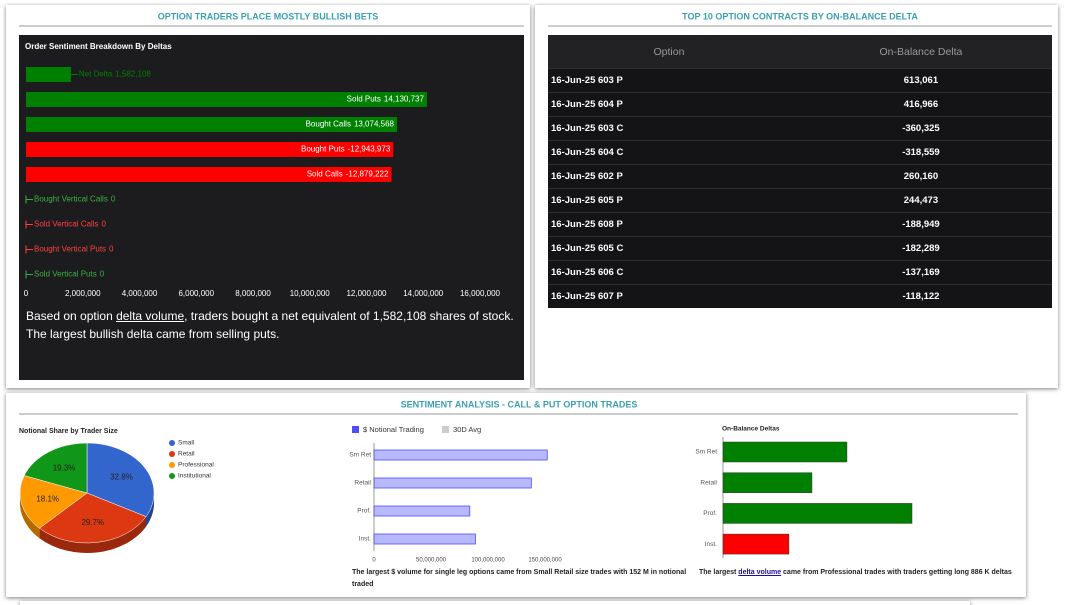 The image size is (1065, 605). I want to click on x-tick-label: 150,000,000, so click(545, 561).